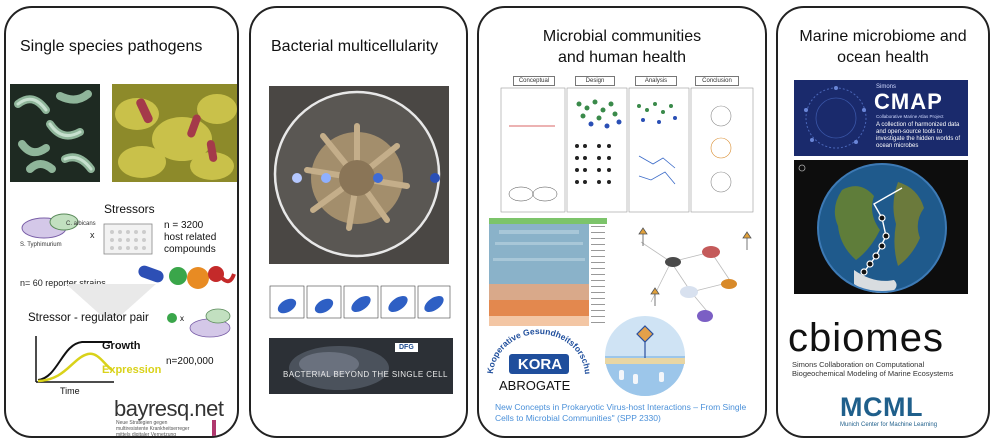 This screenshot has height=445, width=995. Describe the element at coordinates (63, 283) in the screenshot. I see `reporter-strains-label: n= 60 reporter strains` at that location.